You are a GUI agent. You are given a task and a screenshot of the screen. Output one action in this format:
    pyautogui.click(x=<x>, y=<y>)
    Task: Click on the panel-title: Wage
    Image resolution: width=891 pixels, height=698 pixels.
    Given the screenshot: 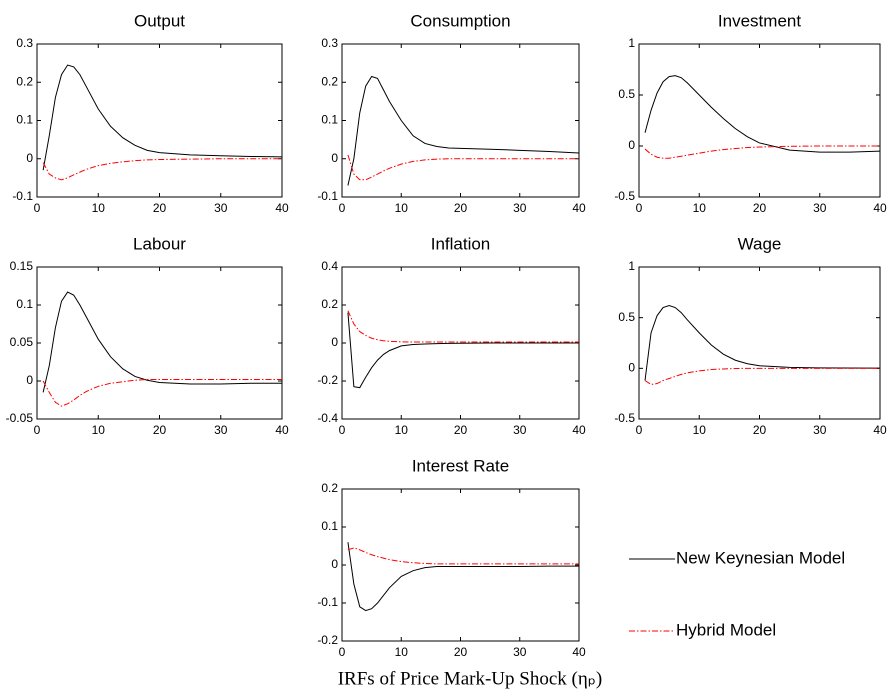 What is the action you would take?
    pyautogui.click(x=760, y=243)
    